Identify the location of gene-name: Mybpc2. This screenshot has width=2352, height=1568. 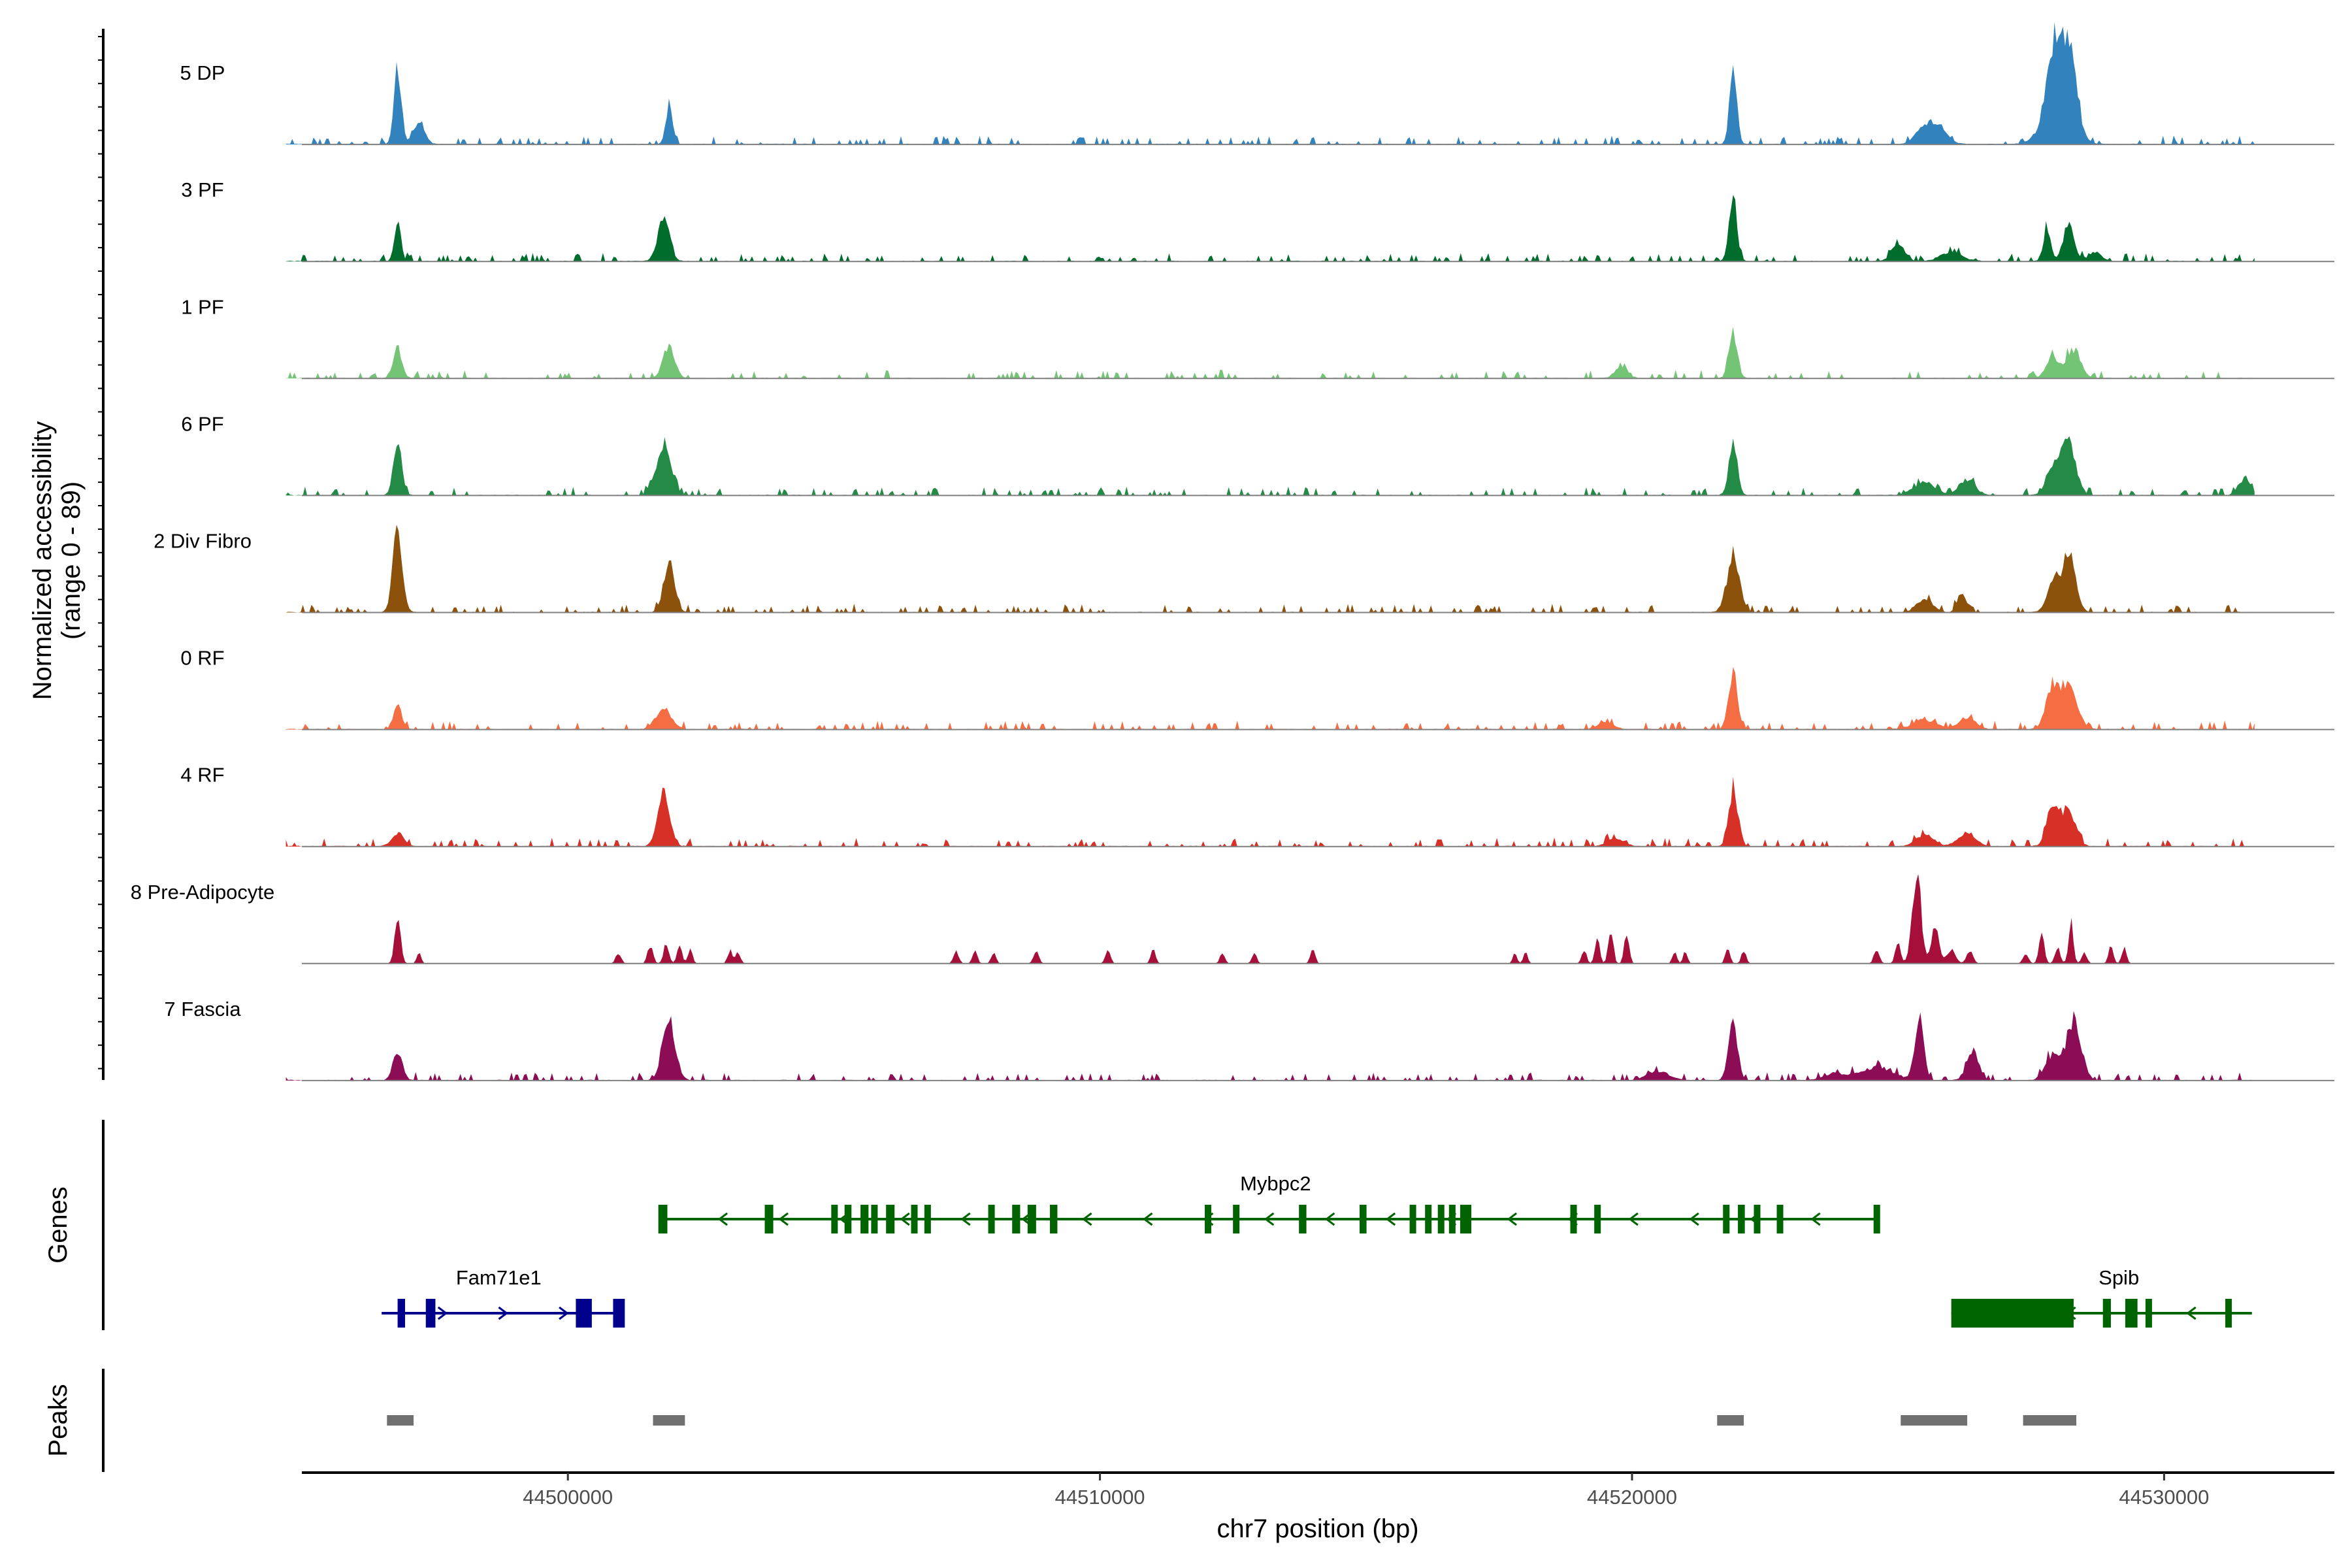
(1275, 1183).